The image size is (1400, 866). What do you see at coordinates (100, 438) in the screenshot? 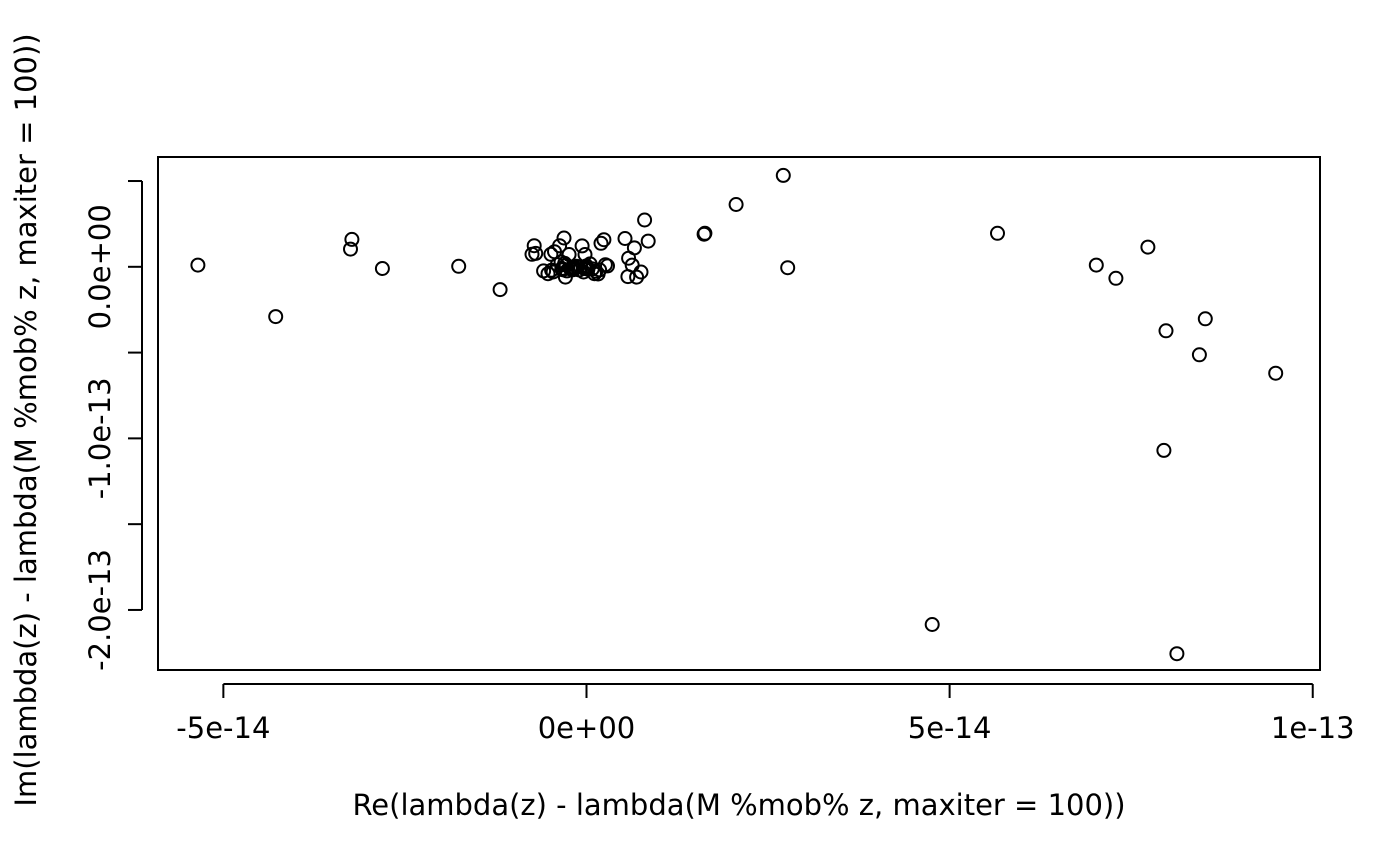
I see `y-tick-label: -1.0e-13` at bounding box center [100, 438].